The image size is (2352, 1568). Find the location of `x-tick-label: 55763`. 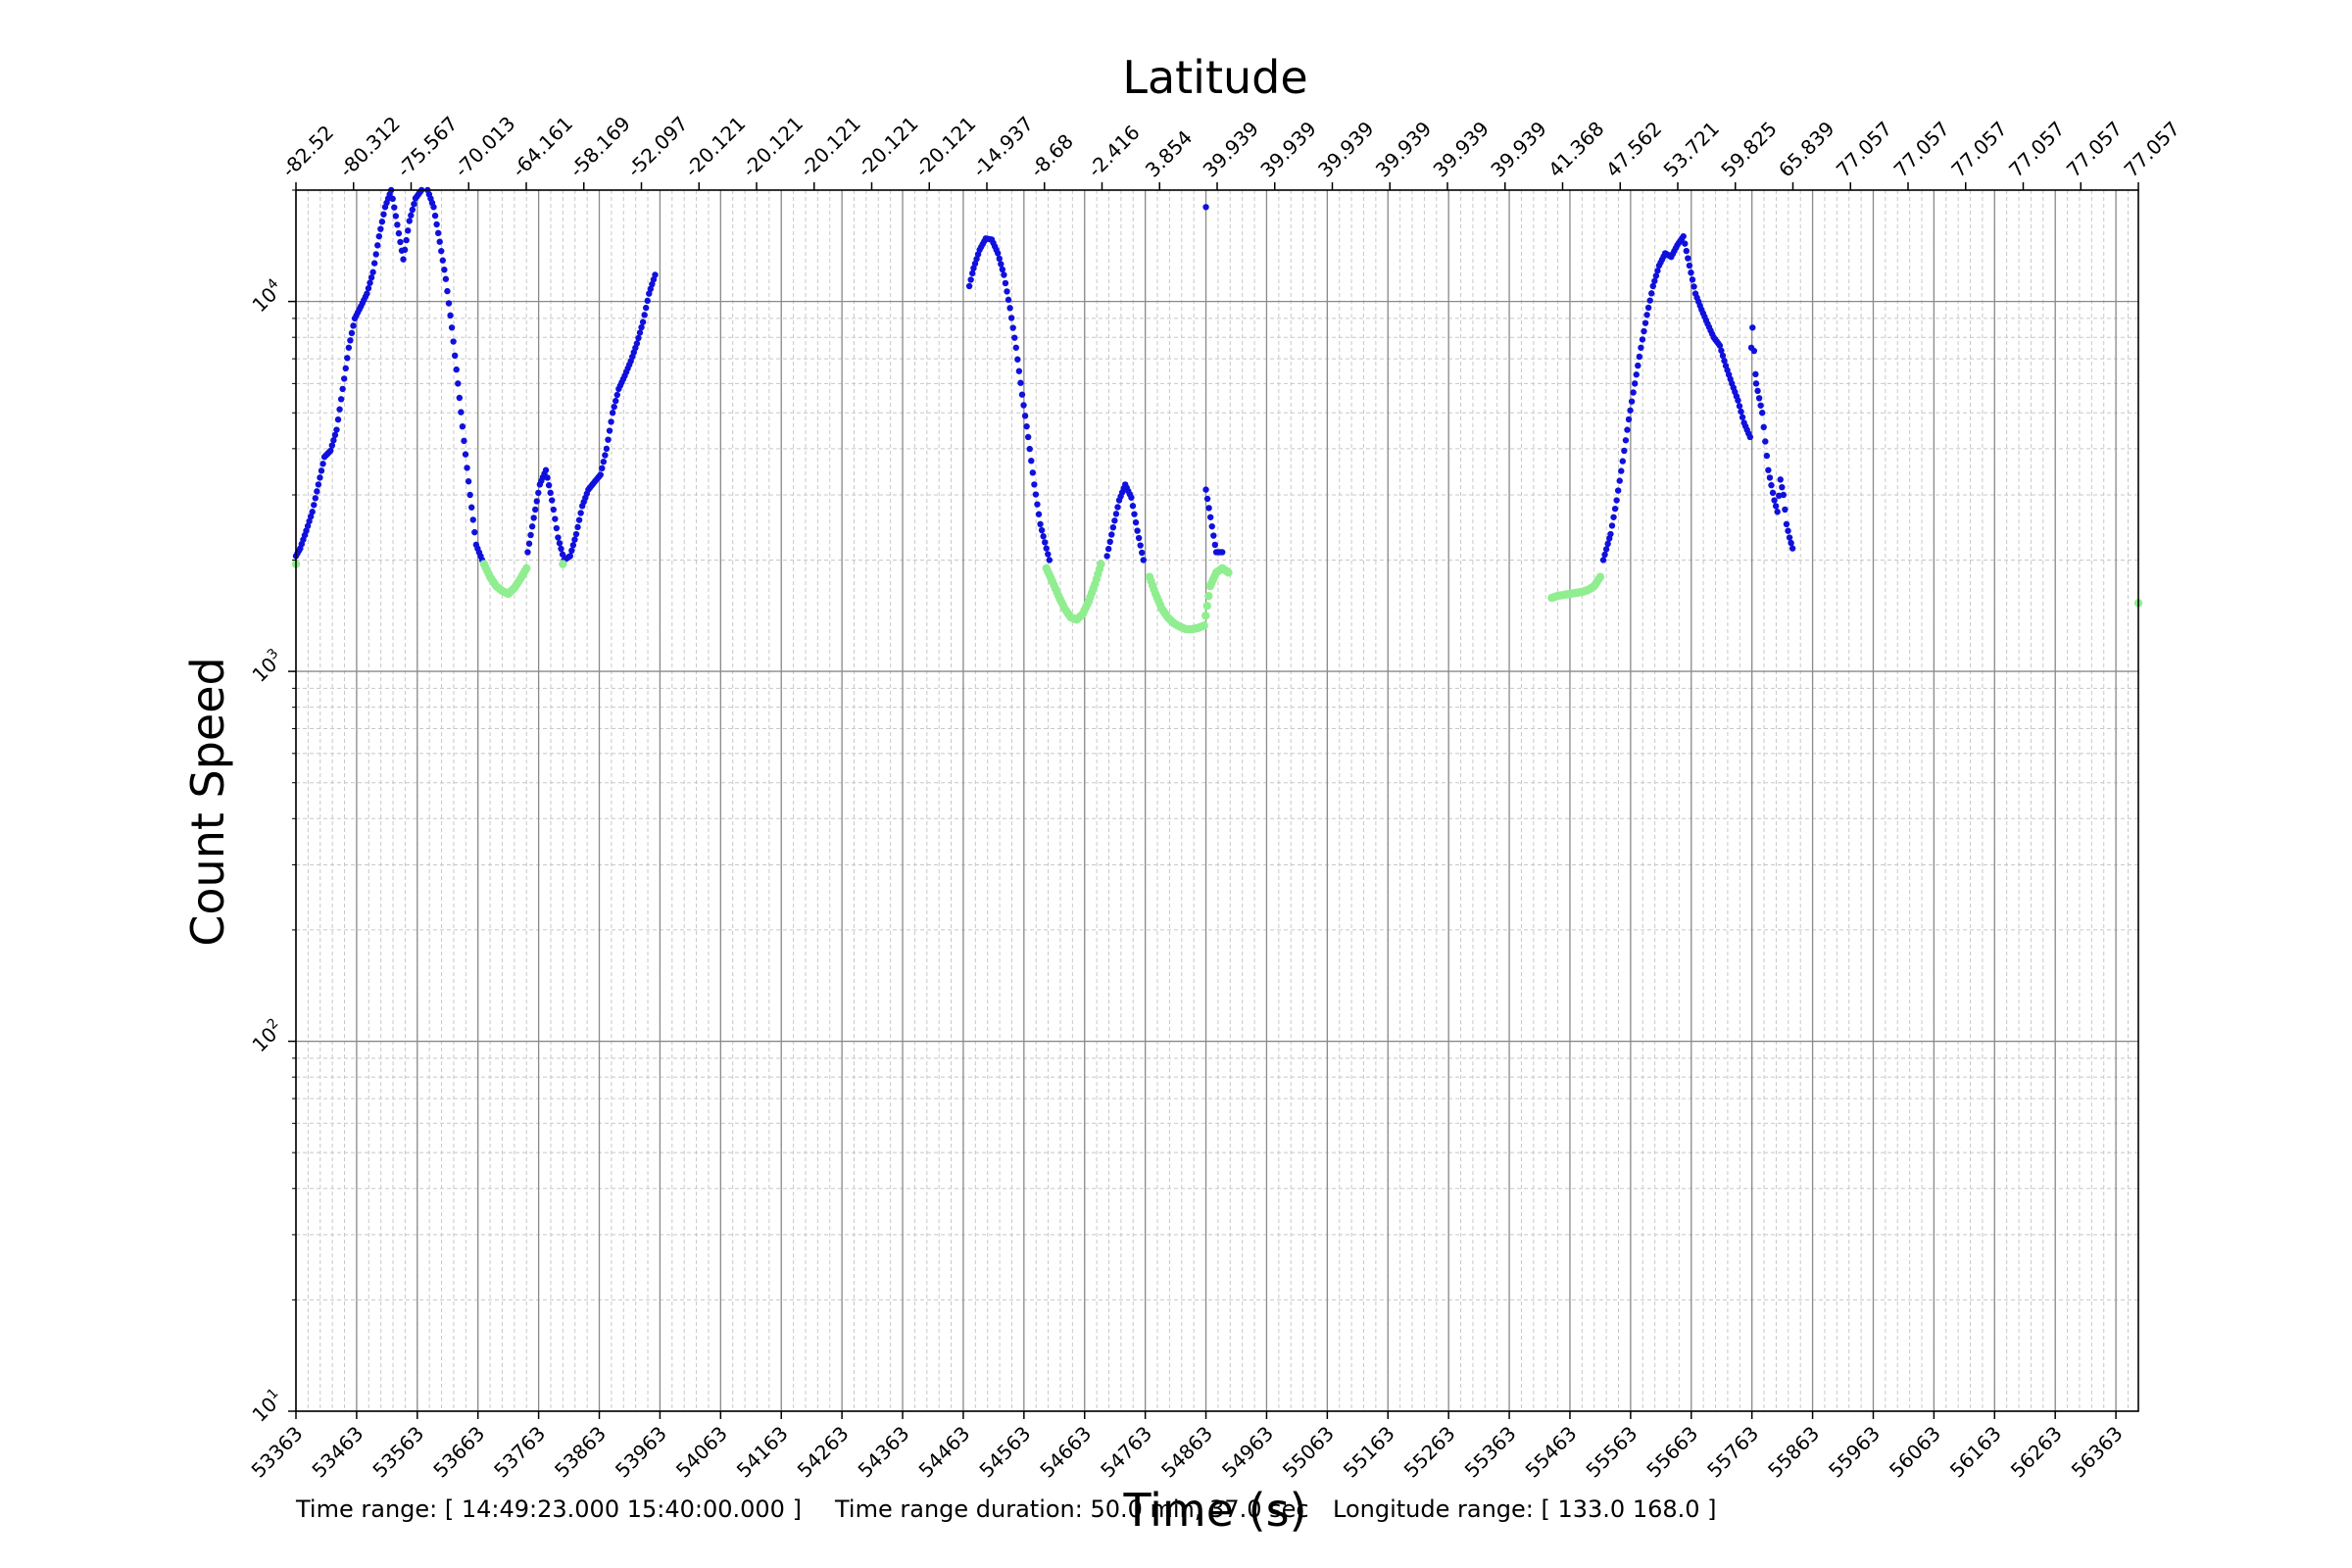

x-tick-label: 55763 is located at coordinates (1732, 1452).